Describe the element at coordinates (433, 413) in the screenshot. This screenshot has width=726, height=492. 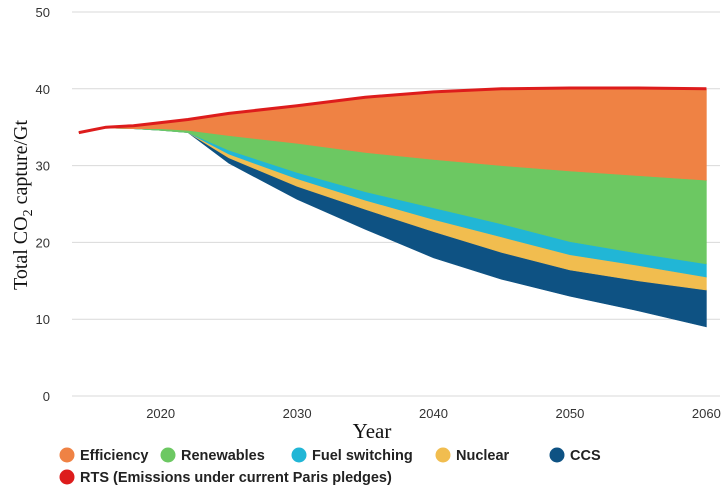
I see `x-tick-label: 2040` at that location.